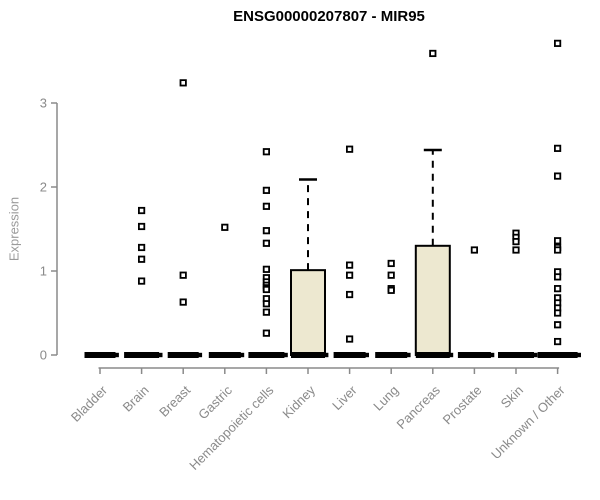  What do you see at coordinates (559, 198) in the screenshot?
I see `box-group-unknown-other` at bounding box center [559, 198].